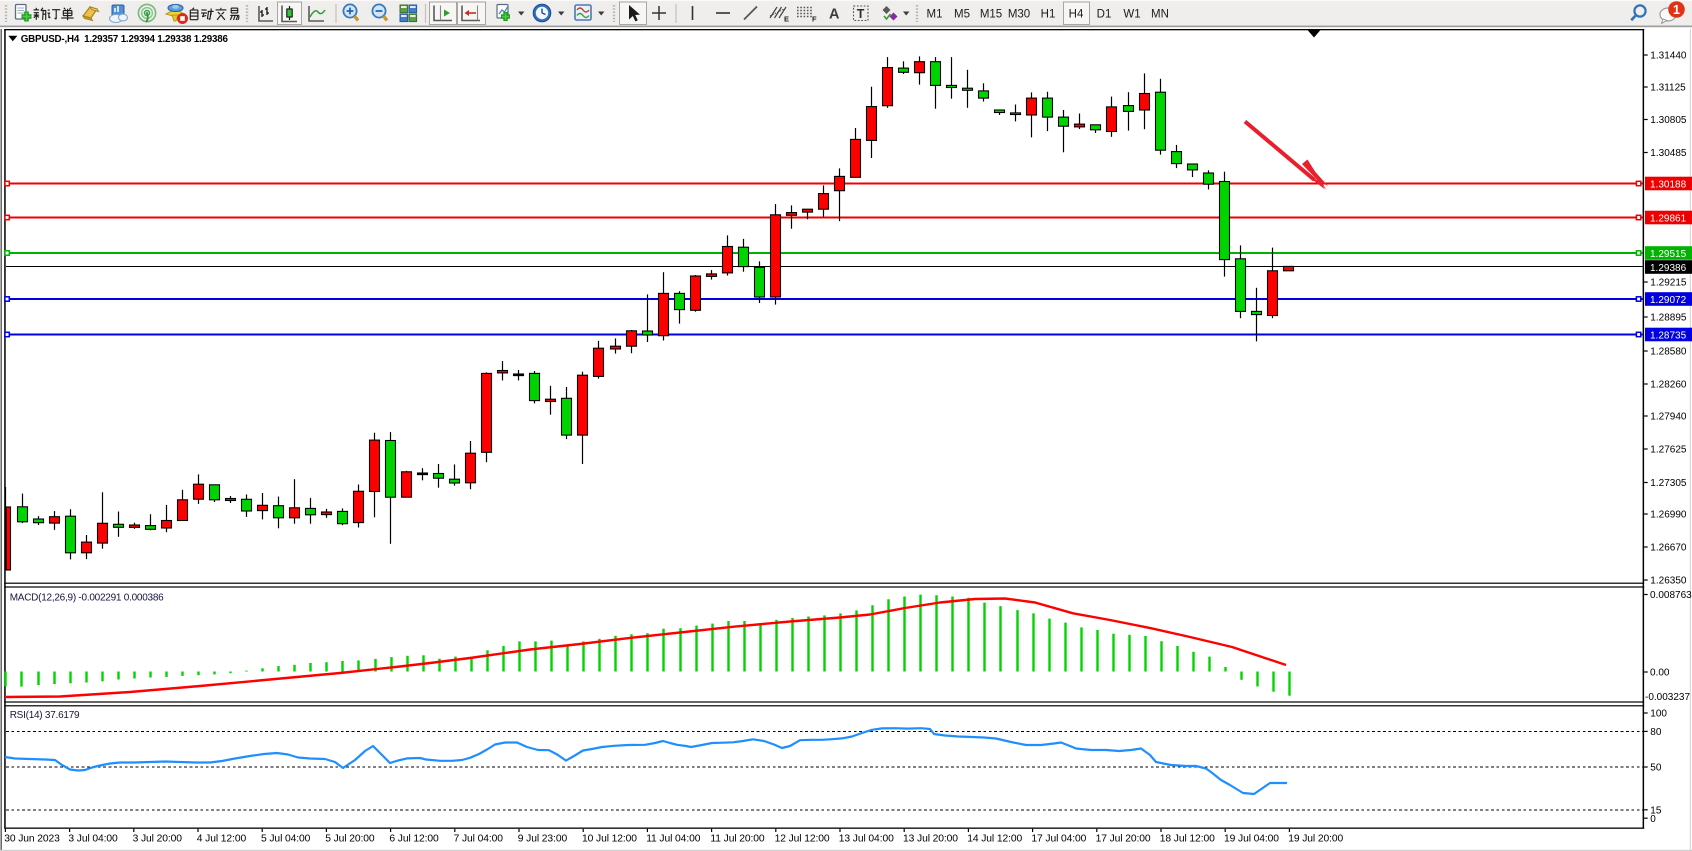  I want to click on svg-text: 1.29386, so click(1668, 268).